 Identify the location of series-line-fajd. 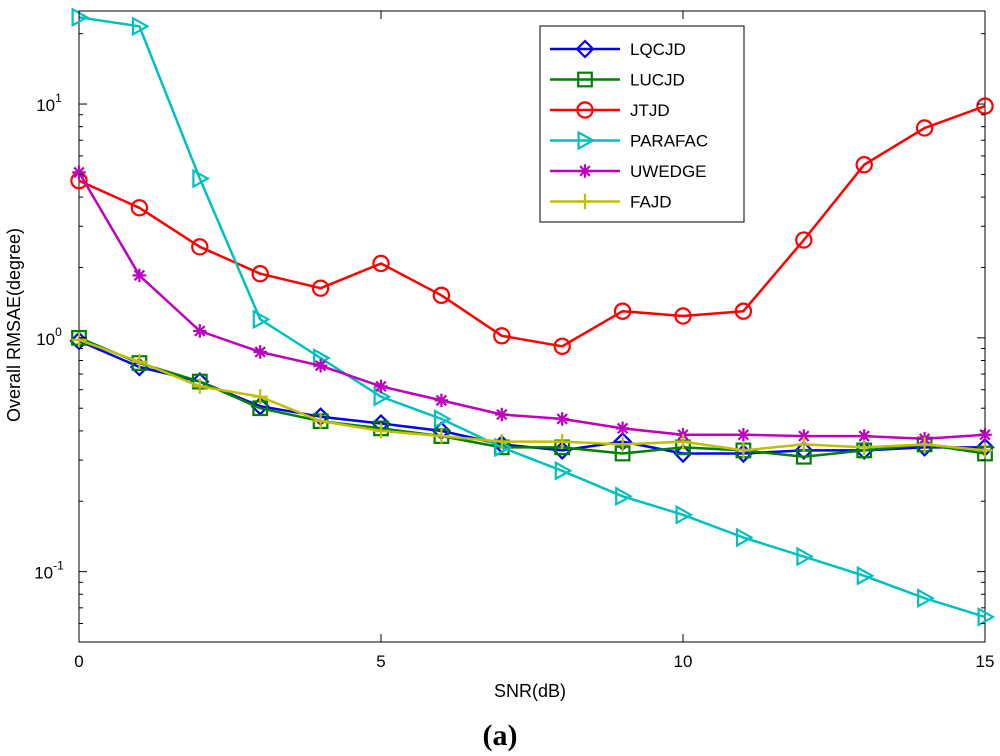
(532, 395).